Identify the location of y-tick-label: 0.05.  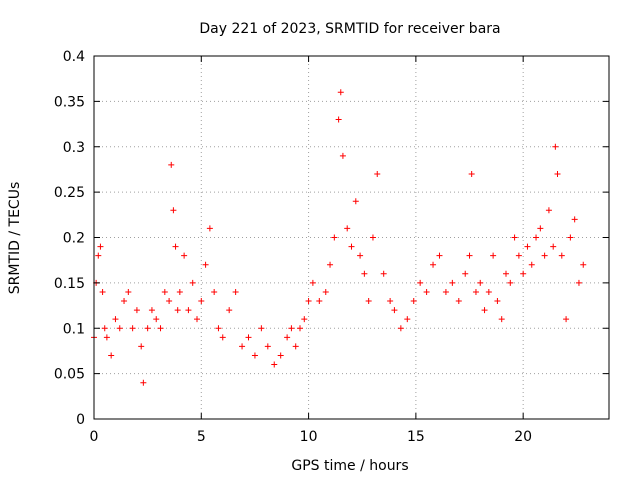
(69, 375).